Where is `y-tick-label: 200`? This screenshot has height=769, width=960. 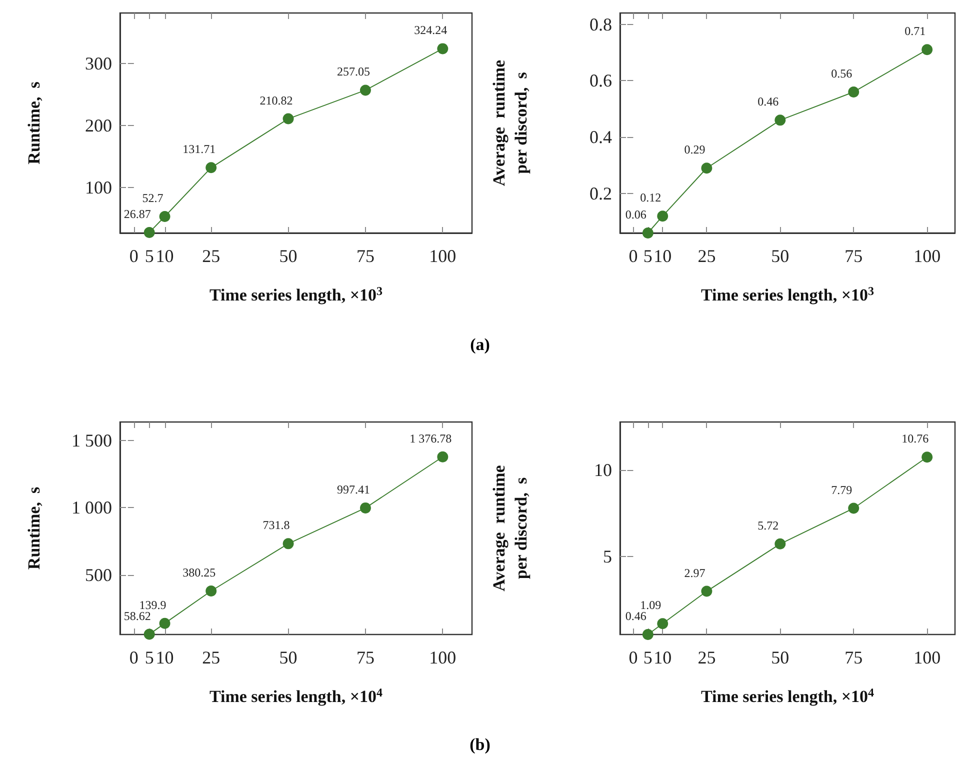 y-tick-label: 200 is located at coordinates (98, 125).